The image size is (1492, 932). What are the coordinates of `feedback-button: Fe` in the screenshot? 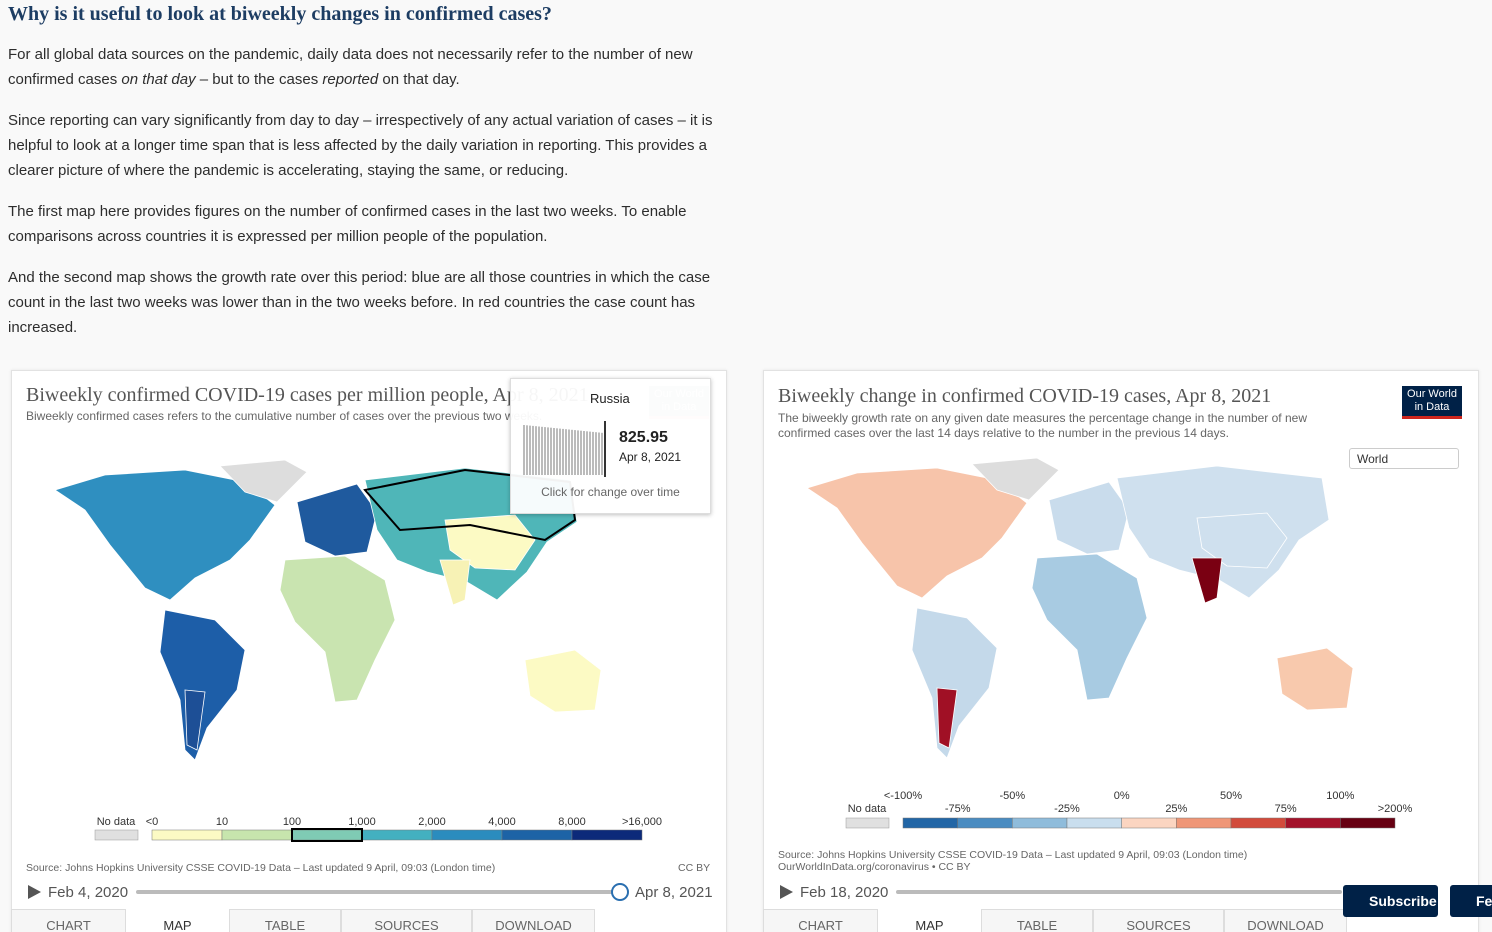 It's located at (1471, 901).